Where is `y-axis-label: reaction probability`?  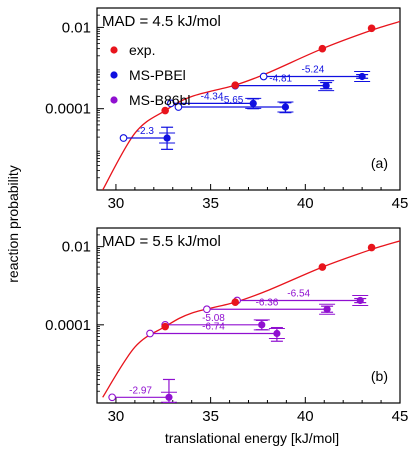
y-axis-label: reaction probability is located at coordinates (13, 224).